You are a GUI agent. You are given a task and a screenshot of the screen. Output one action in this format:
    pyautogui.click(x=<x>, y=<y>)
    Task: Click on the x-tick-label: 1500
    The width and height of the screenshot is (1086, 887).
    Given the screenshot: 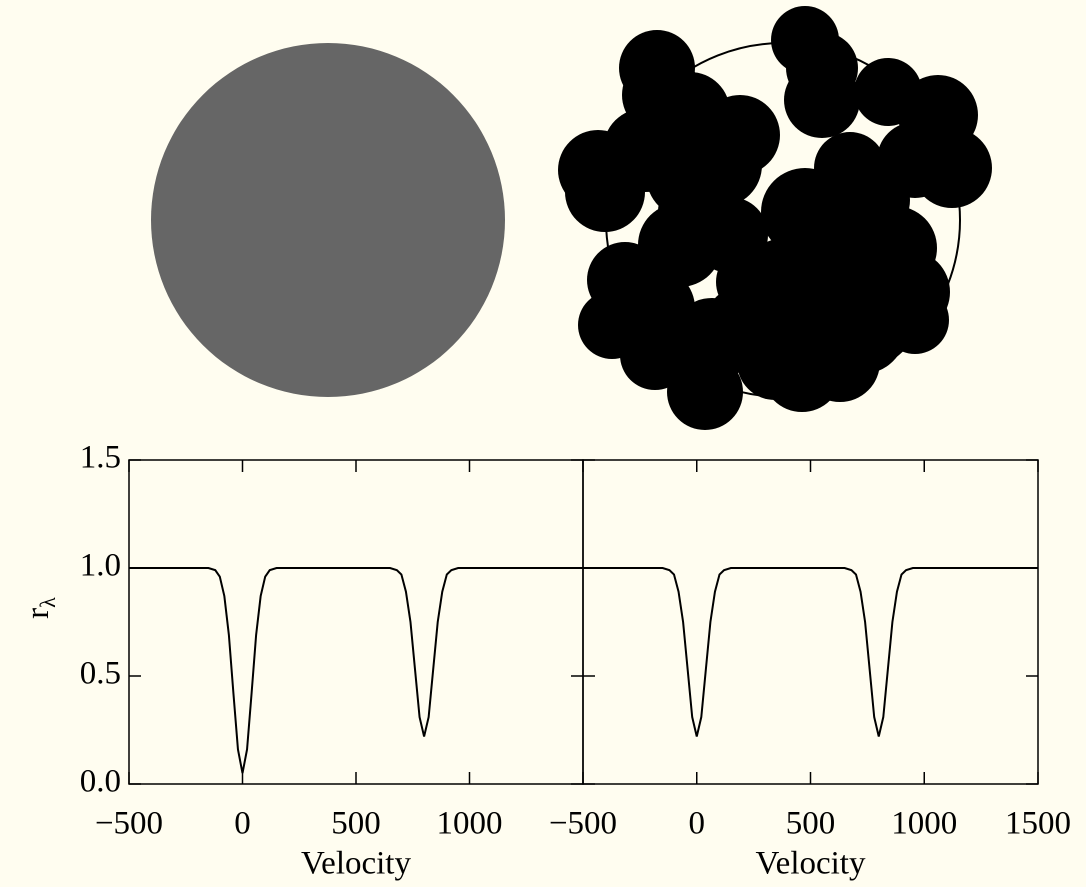 What is the action you would take?
    pyautogui.click(x=1038, y=824)
    